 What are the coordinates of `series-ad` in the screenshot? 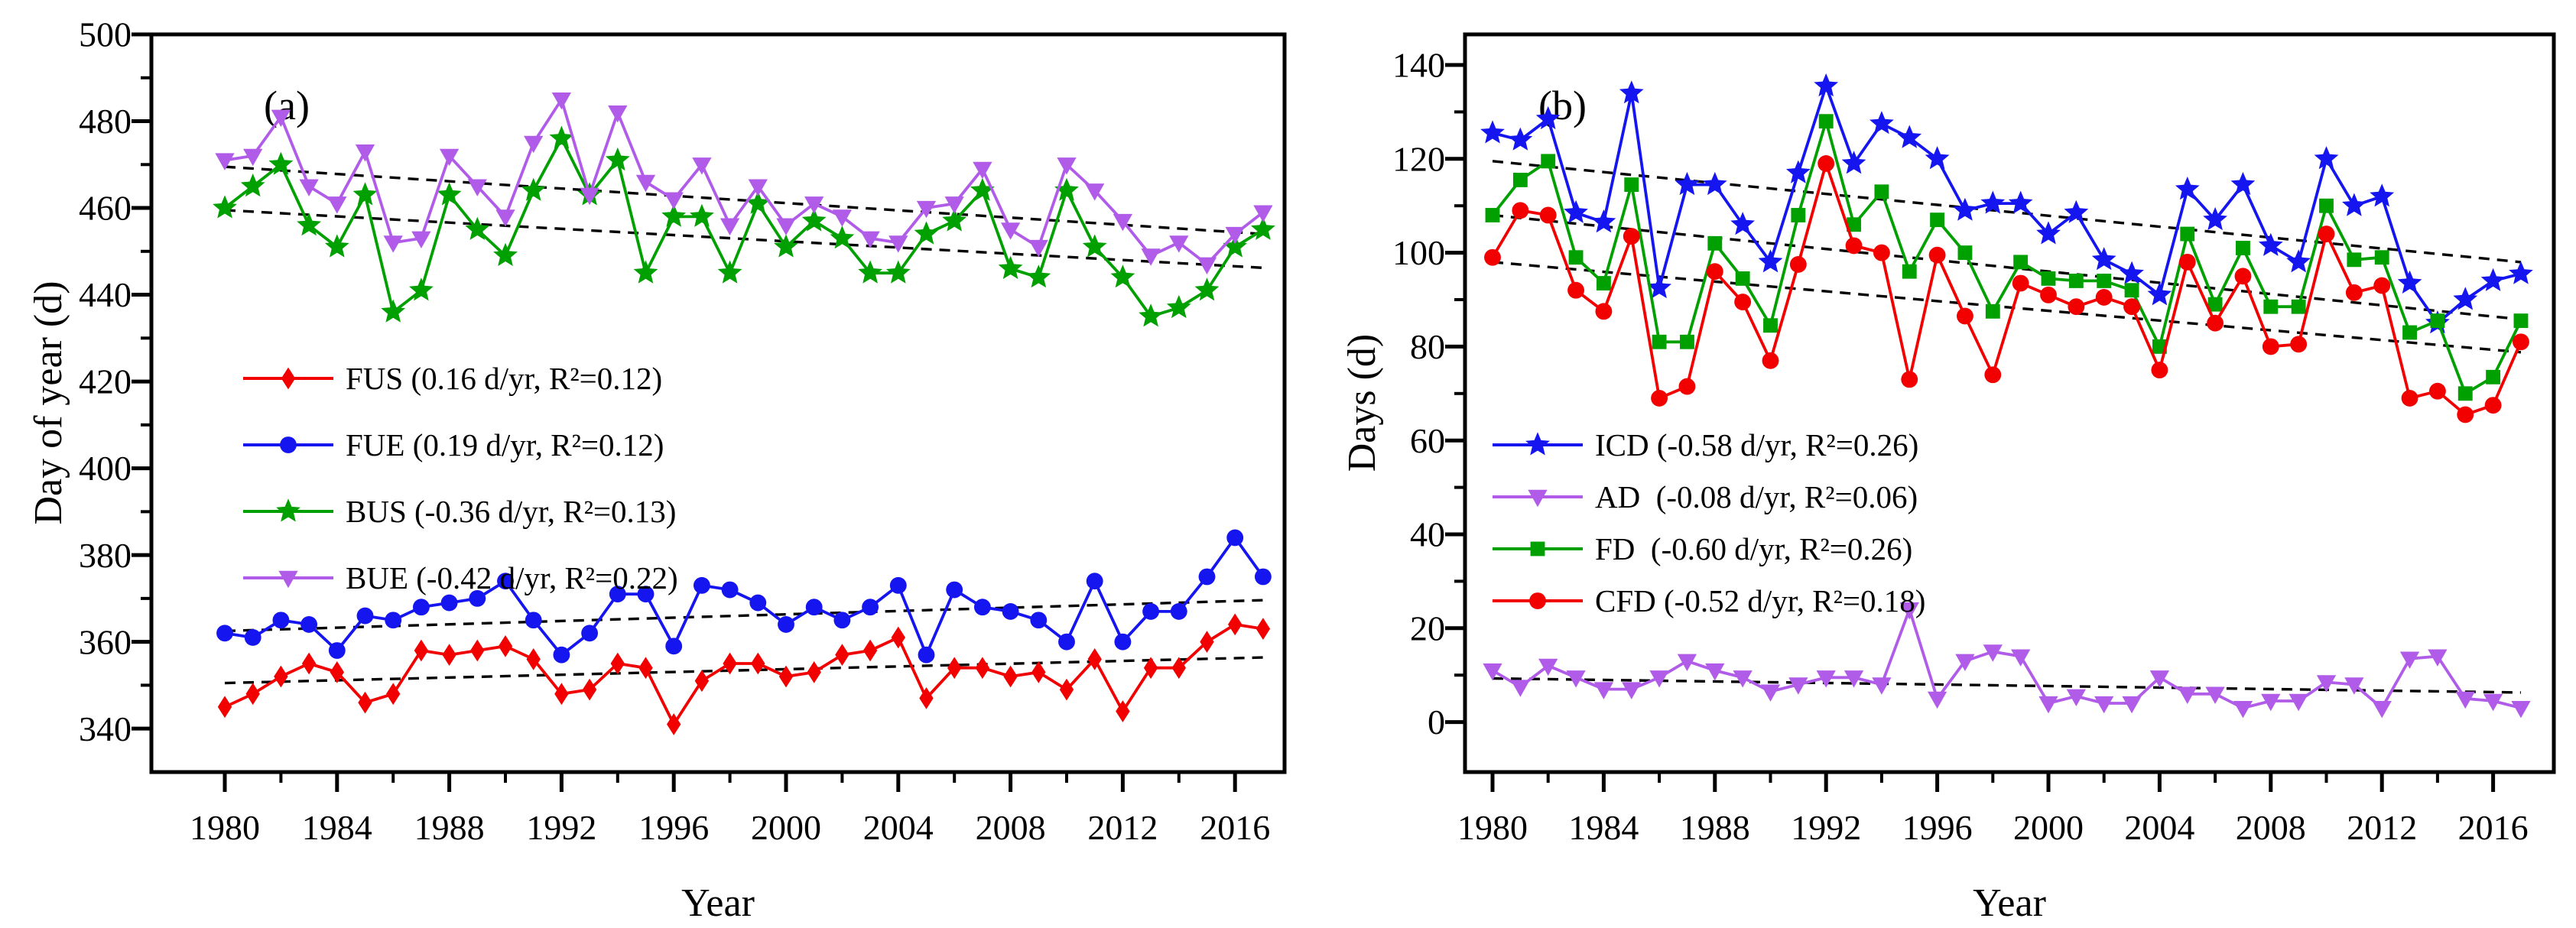 It's located at (2007, 660).